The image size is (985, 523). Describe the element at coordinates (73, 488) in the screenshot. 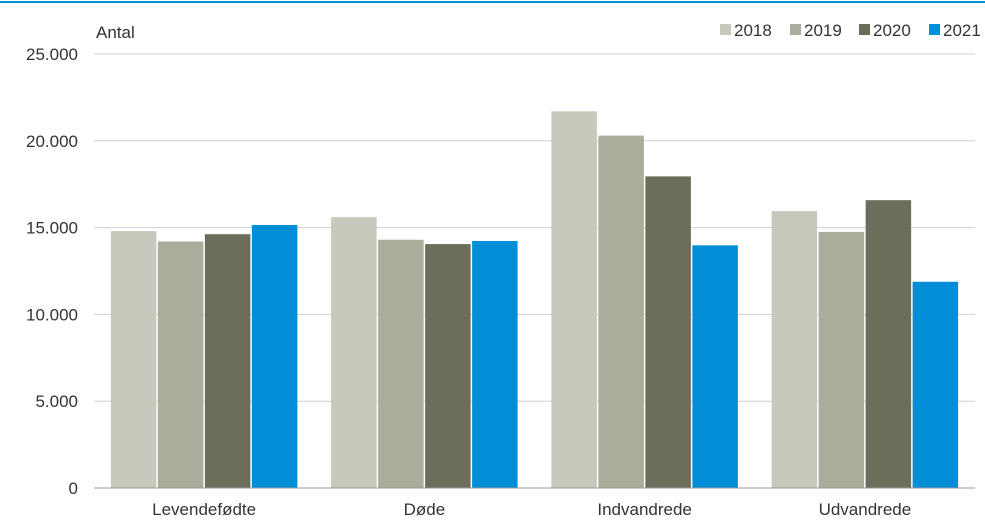

I see `y-tick-label: 0` at that location.